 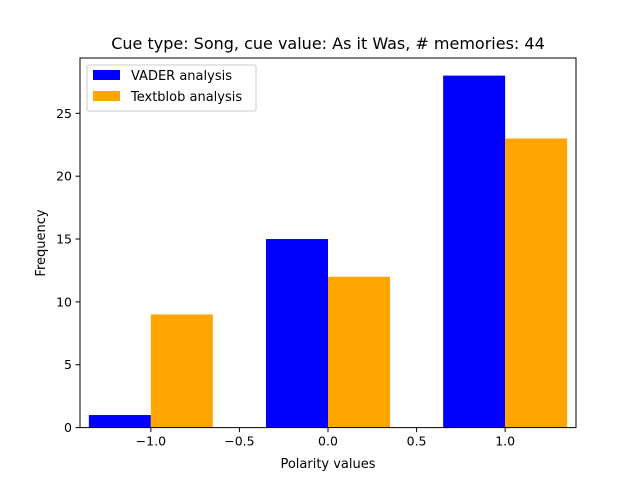 What do you see at coordinates (417, 441) in the screenshot?
I see `x-tick-label: 0.5` at bounding box center [417, 441].